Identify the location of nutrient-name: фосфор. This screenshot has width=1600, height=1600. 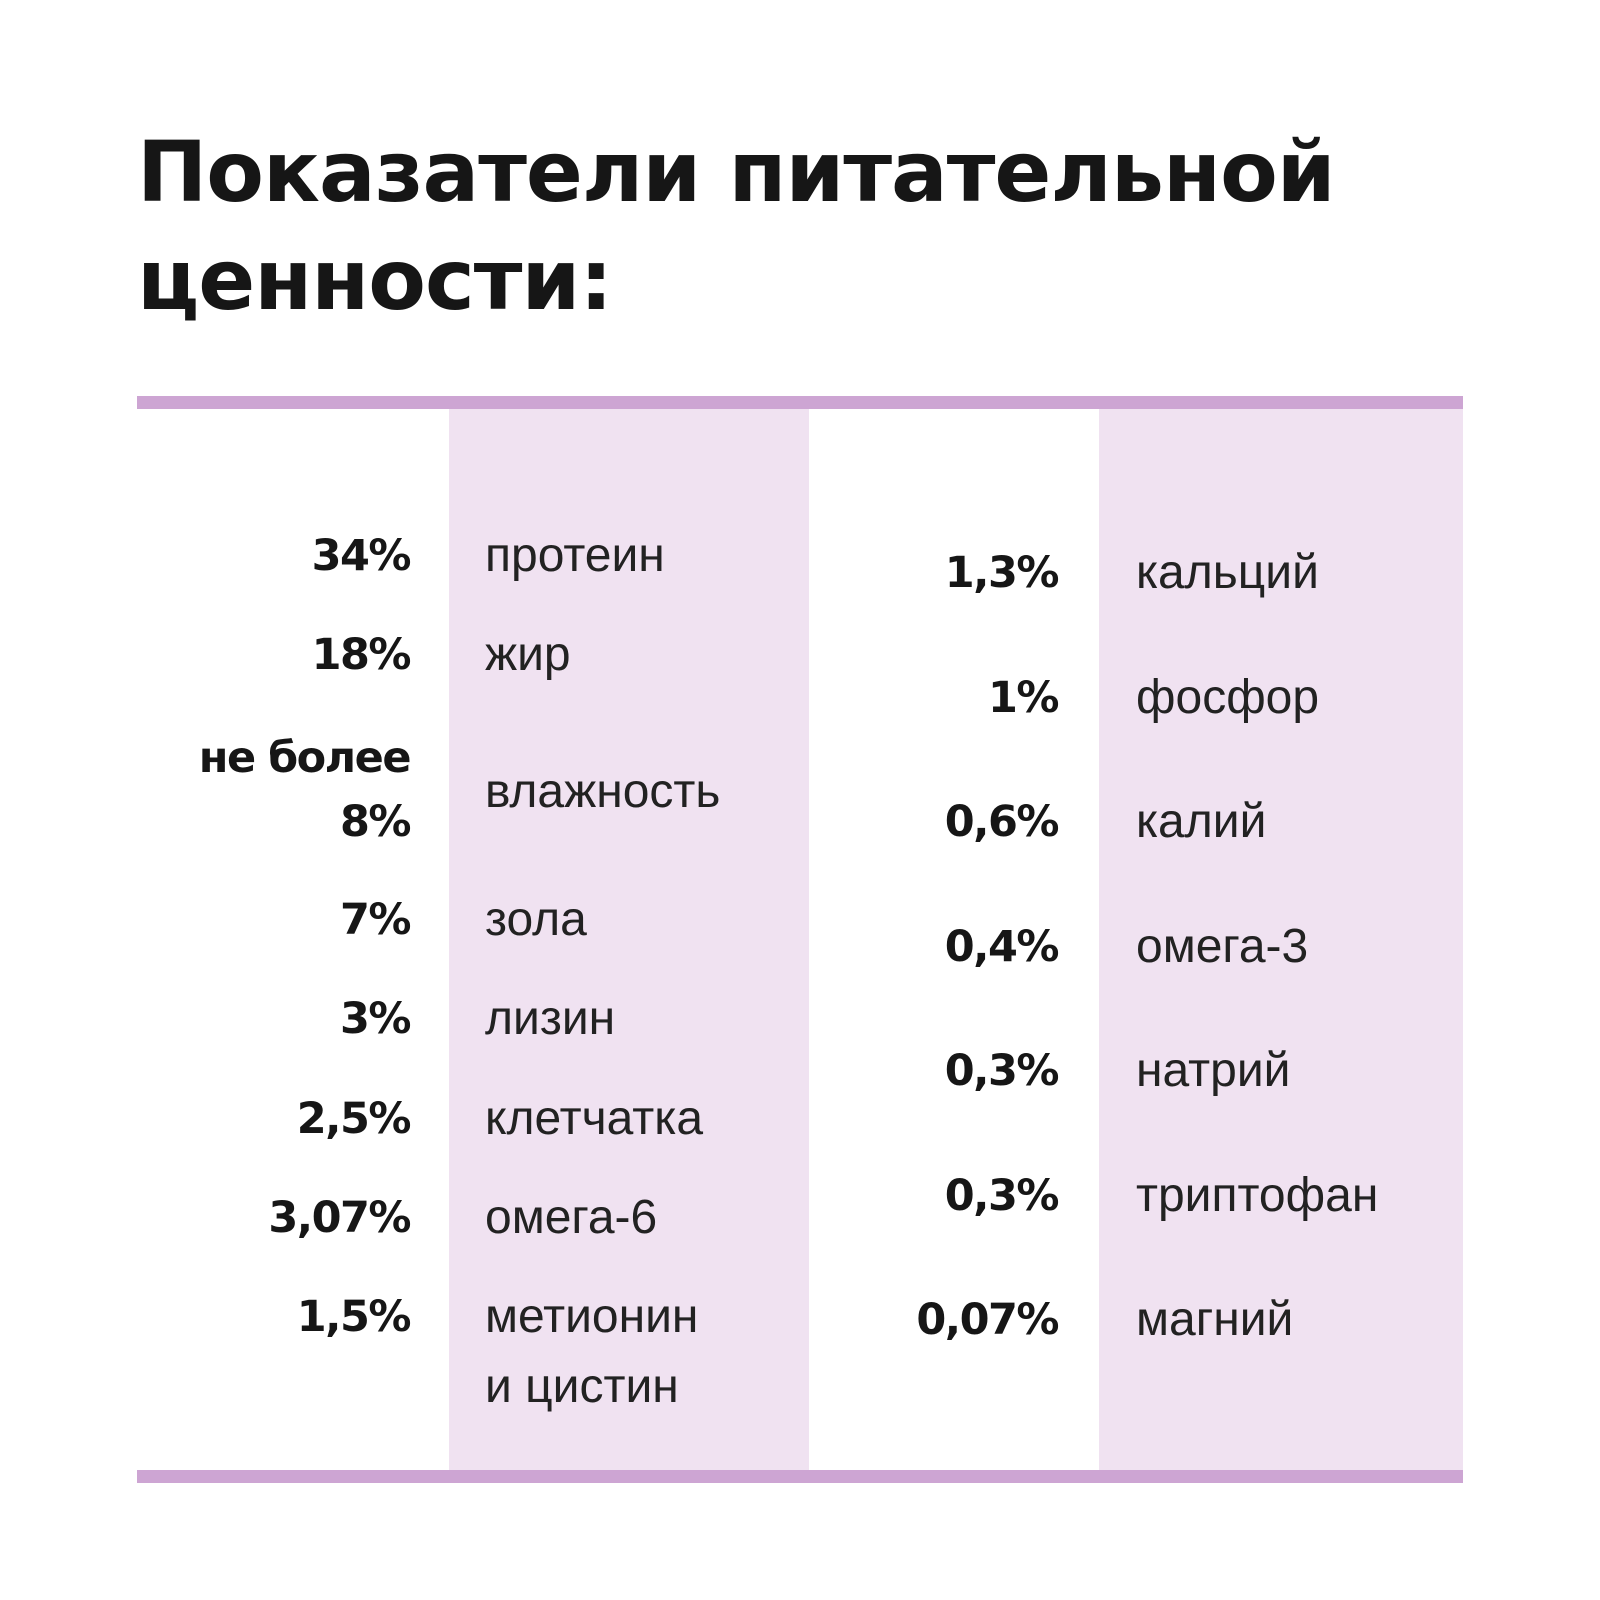
(1228, 697).